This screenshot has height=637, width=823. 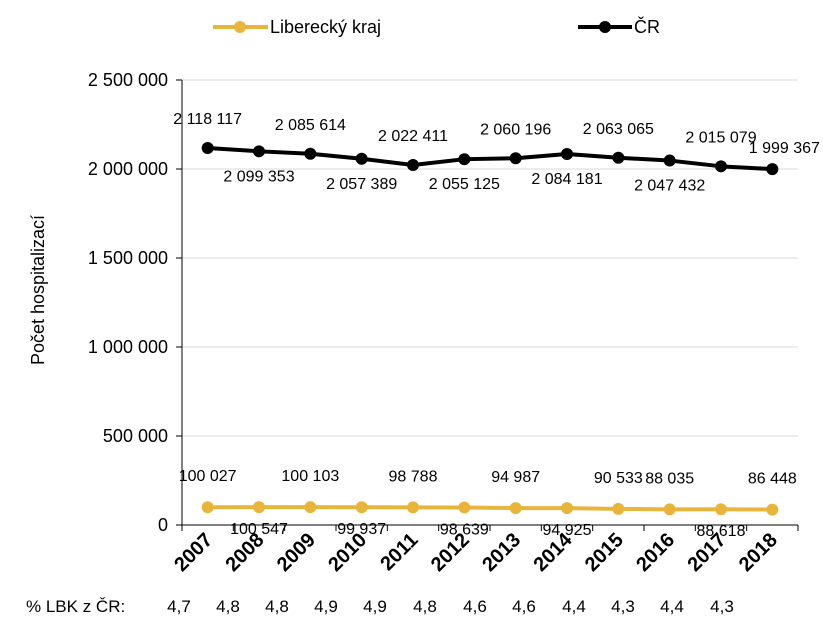 What do you see at coordinates (361, 184) in the screenshot?
I see `data-label: 2 057 389` at bounding box center [361, 184].